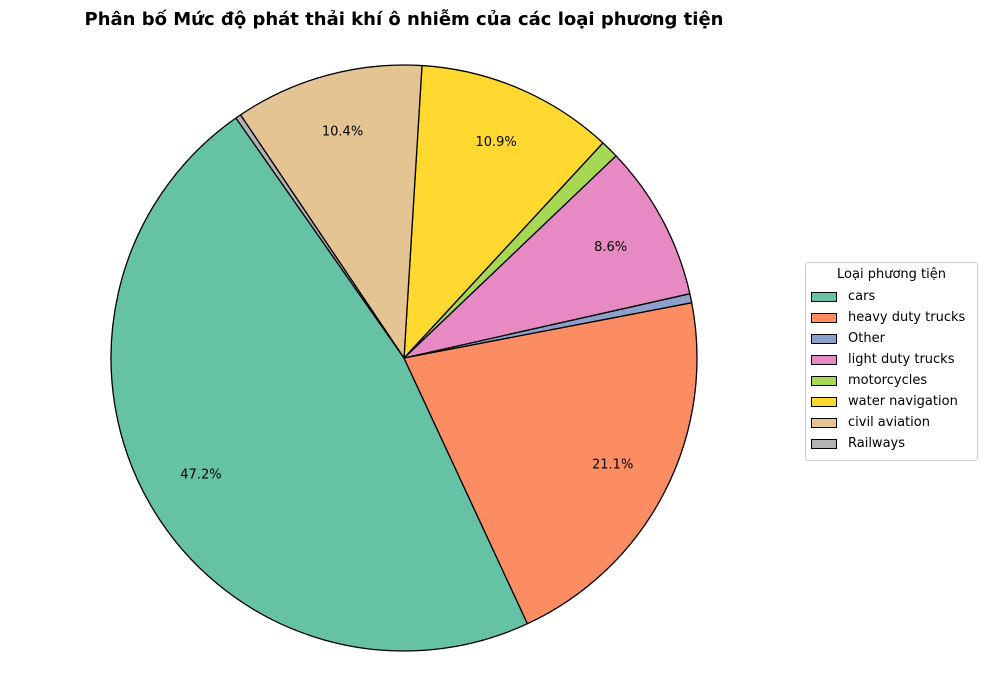 This screenshot has width=990, height=690. I want to click on pie-label-civil-aviation: 10.4%, so click(342, 131).